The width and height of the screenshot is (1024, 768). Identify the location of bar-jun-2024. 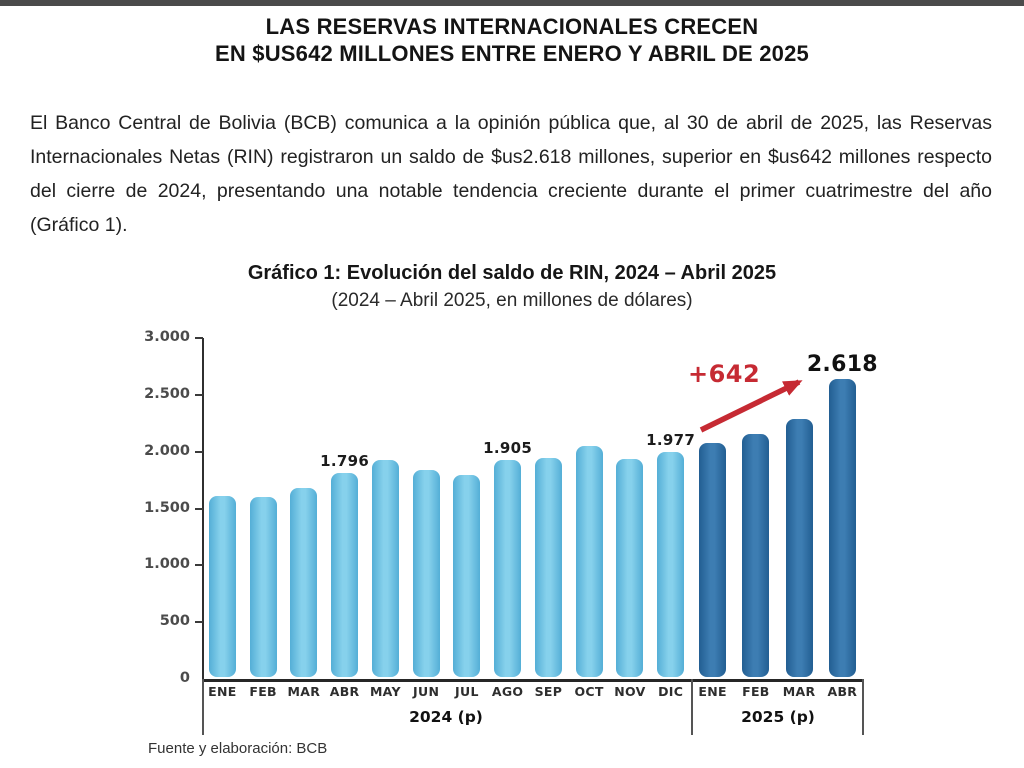
(426, 573).